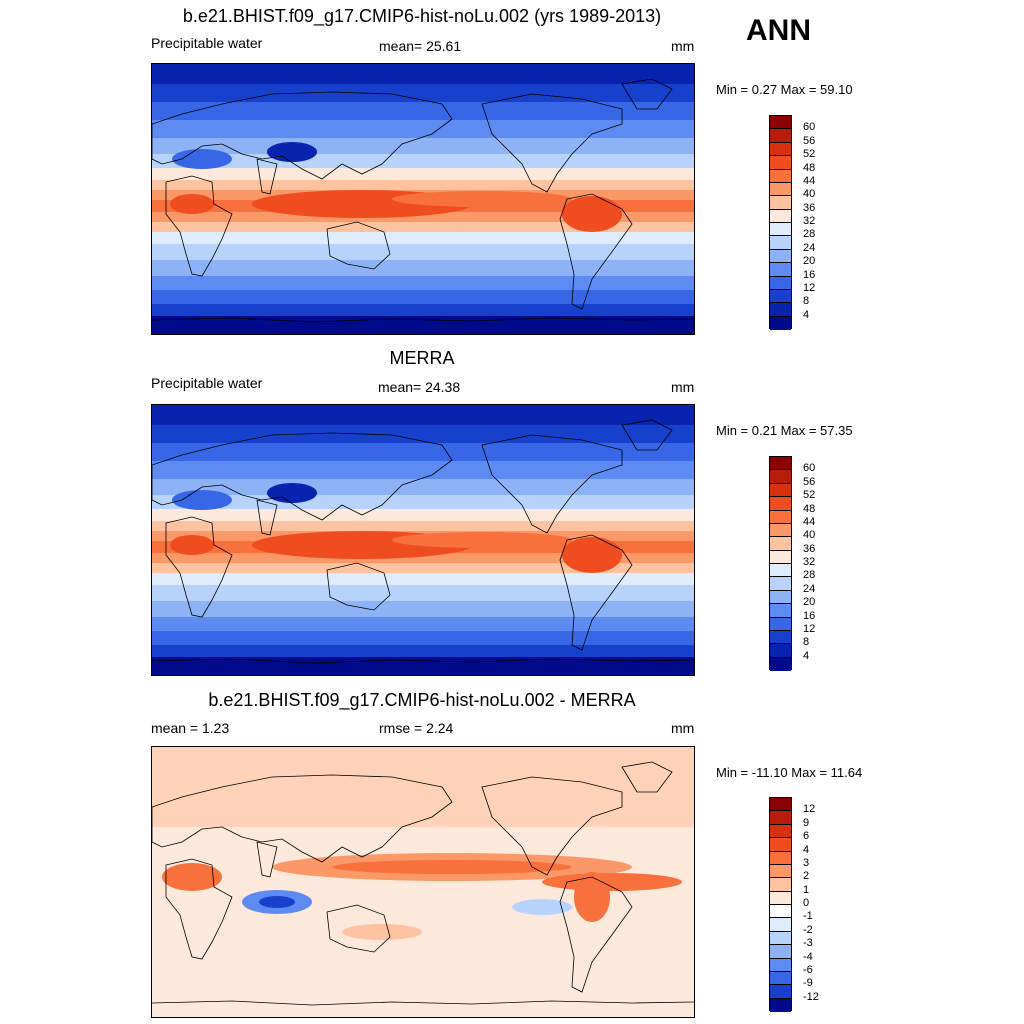 The height and width of the screenshot is (1024, 1024). I want to click on panel-1-mean-label: mean= 25.61, so click(420, 46).